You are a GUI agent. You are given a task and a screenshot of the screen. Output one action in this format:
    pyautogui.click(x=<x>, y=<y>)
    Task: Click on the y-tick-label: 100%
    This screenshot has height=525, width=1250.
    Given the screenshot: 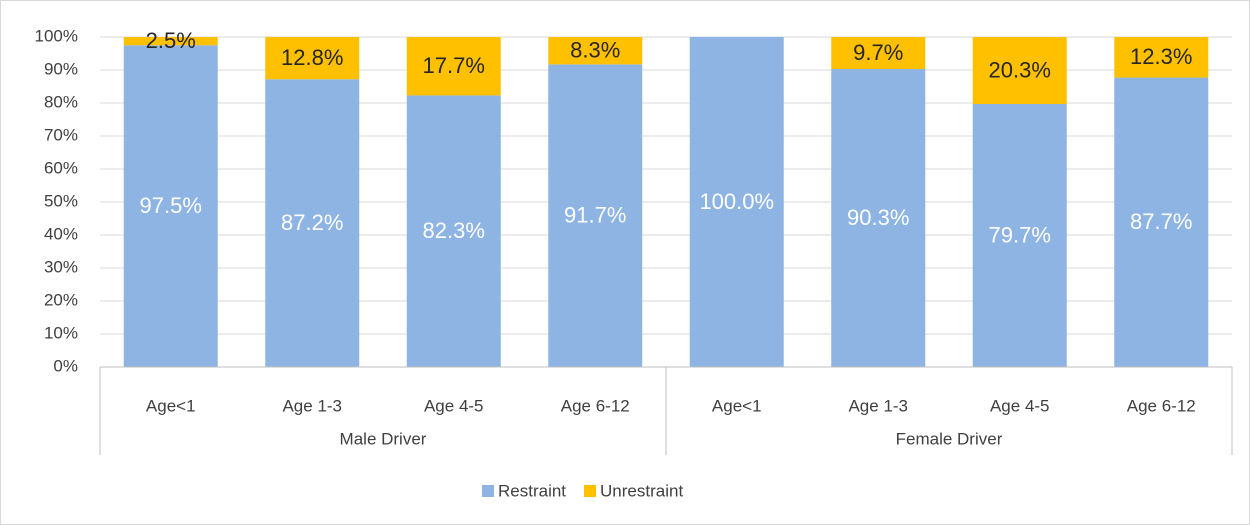 What is the action you would take?
    pyautogui.click(x=56, y=35)
    